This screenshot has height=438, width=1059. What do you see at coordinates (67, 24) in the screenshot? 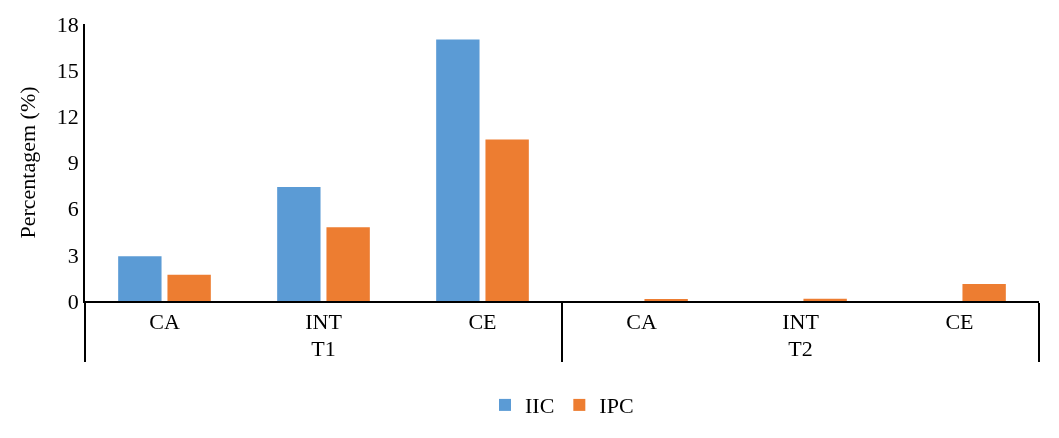
I see `y-tick-label: 18` at bounding box center [67, 24].